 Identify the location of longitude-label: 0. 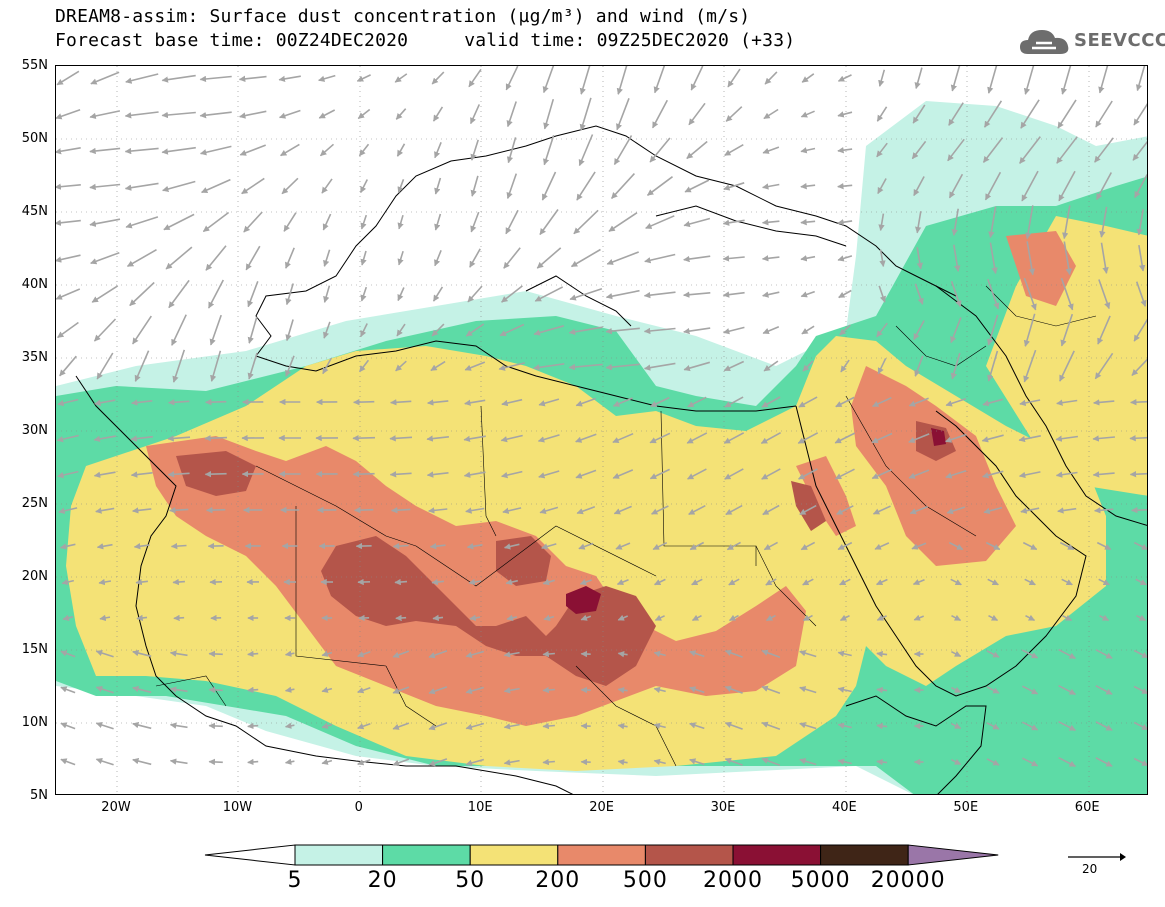
(358, 807).